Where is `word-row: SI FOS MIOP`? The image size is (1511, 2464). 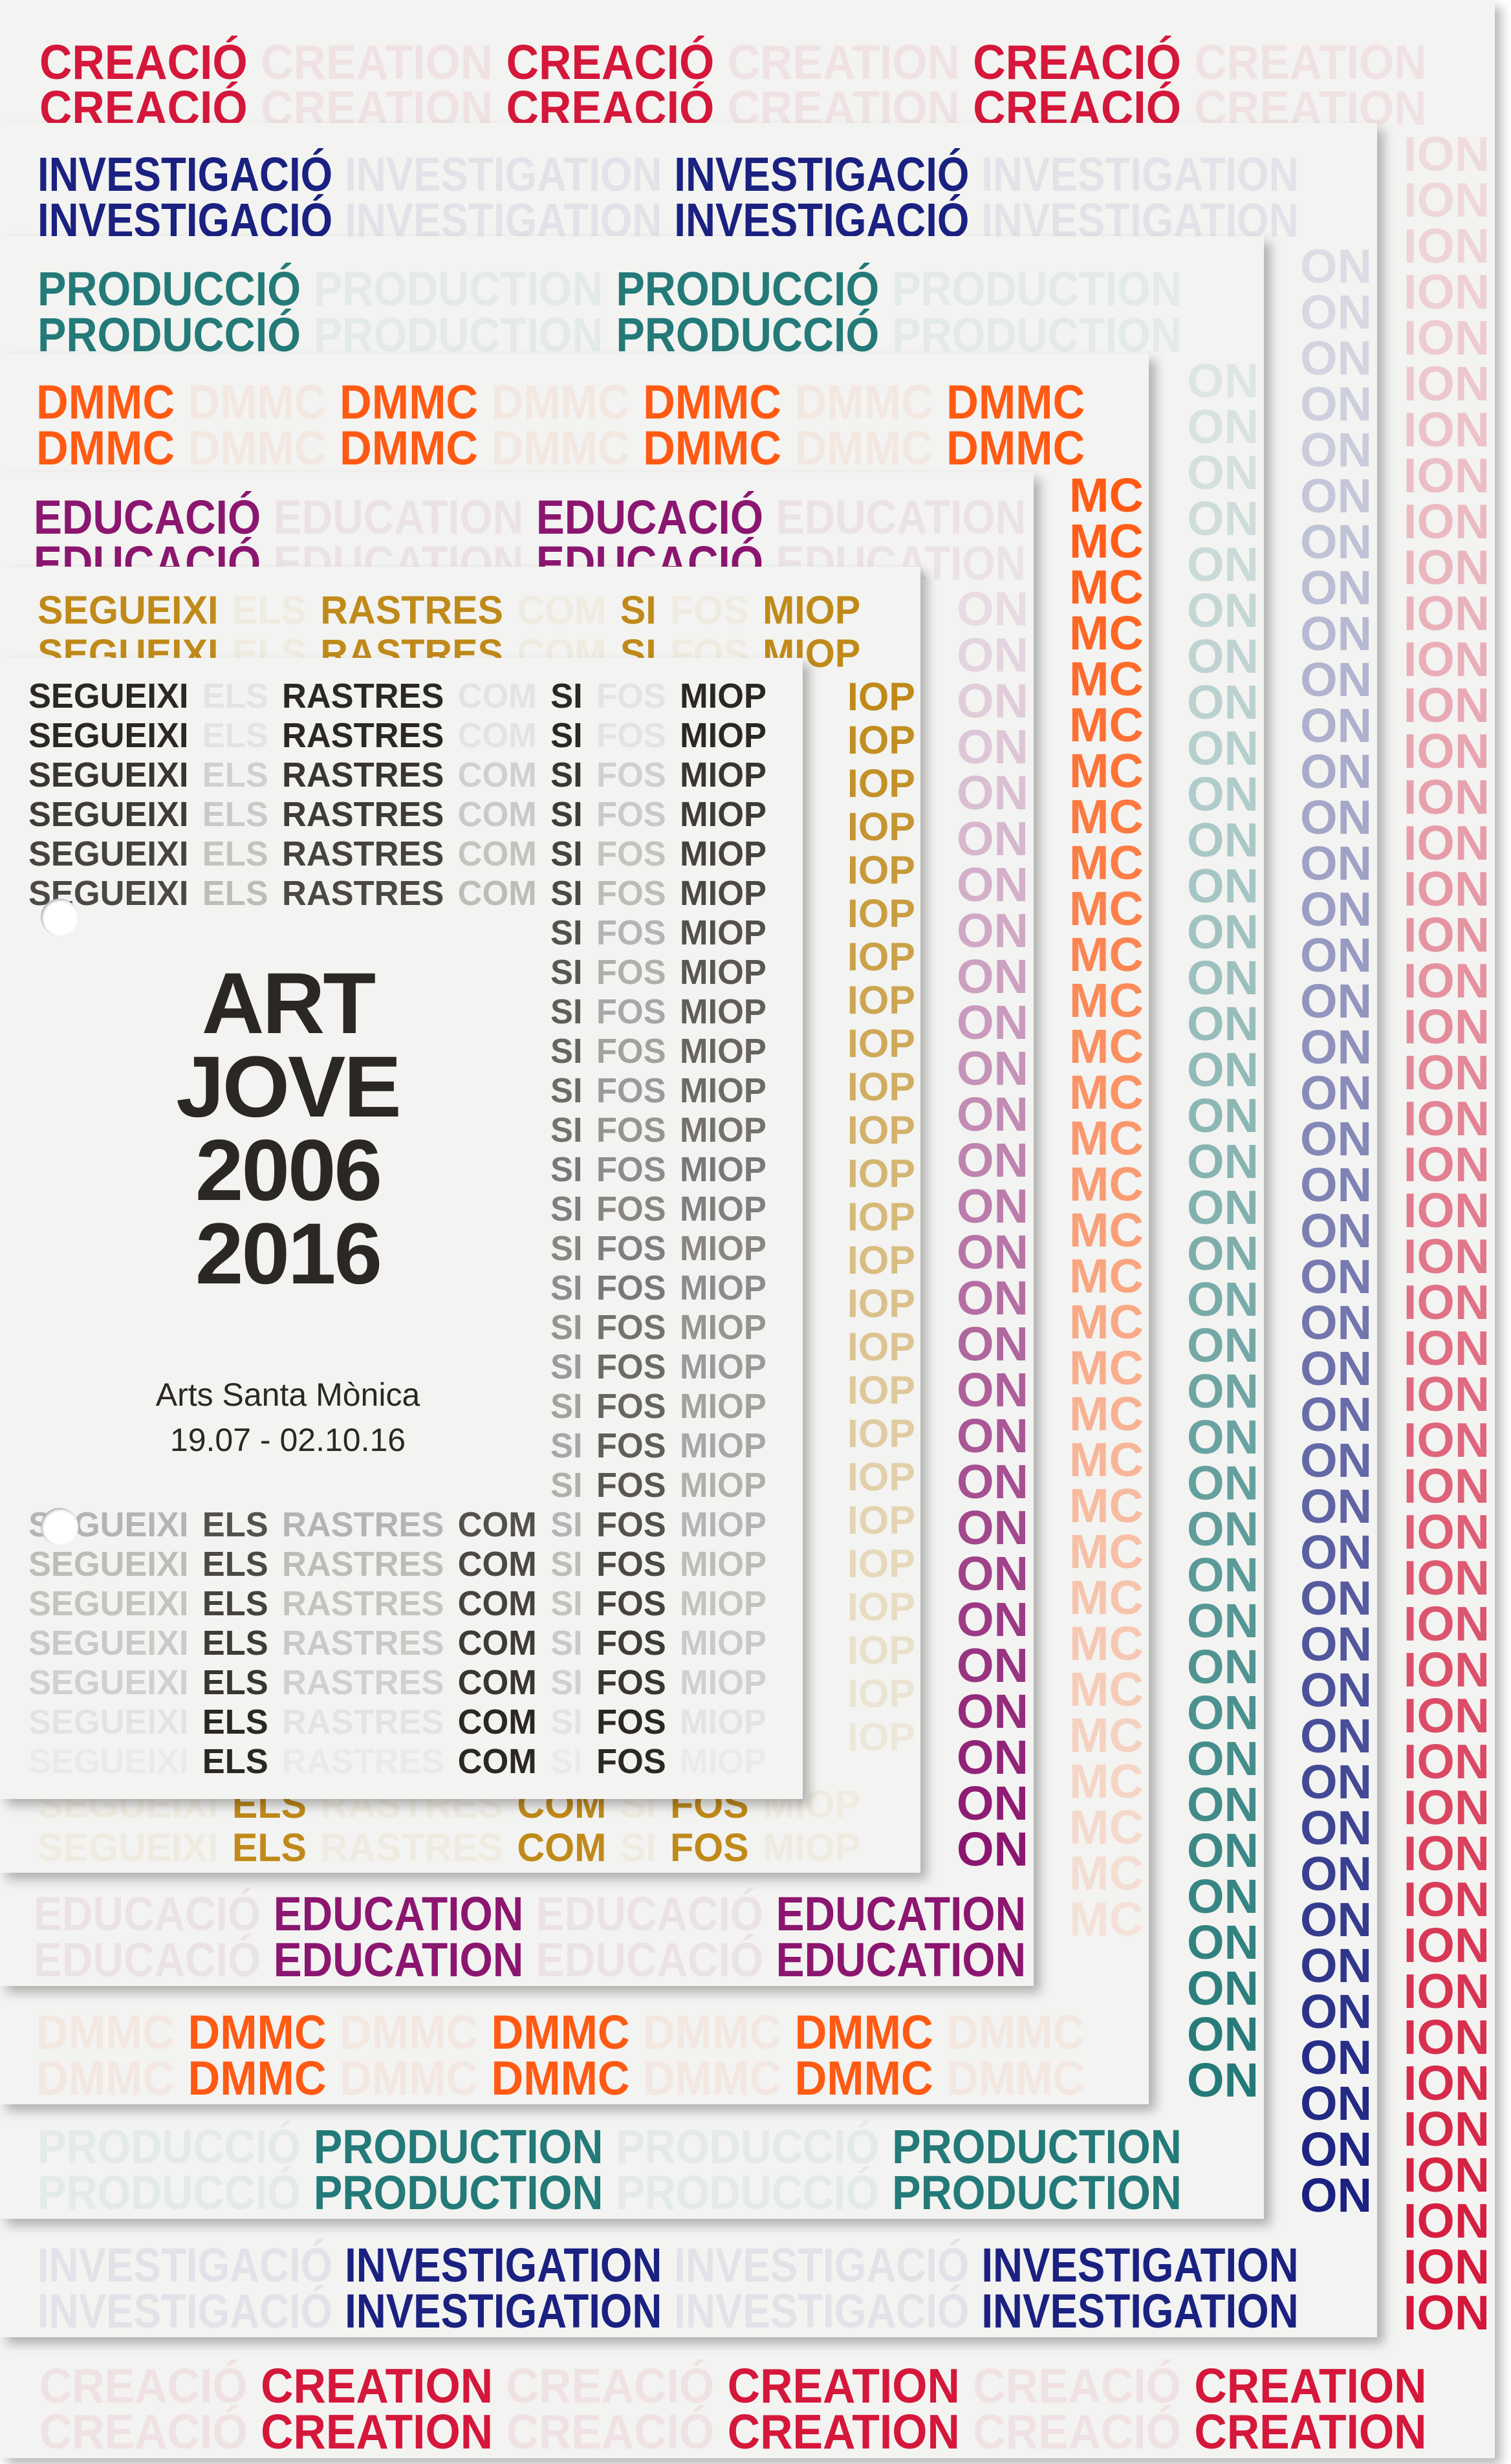
word-row: SI FOS MIOP is located at coordinates (397, 1249).